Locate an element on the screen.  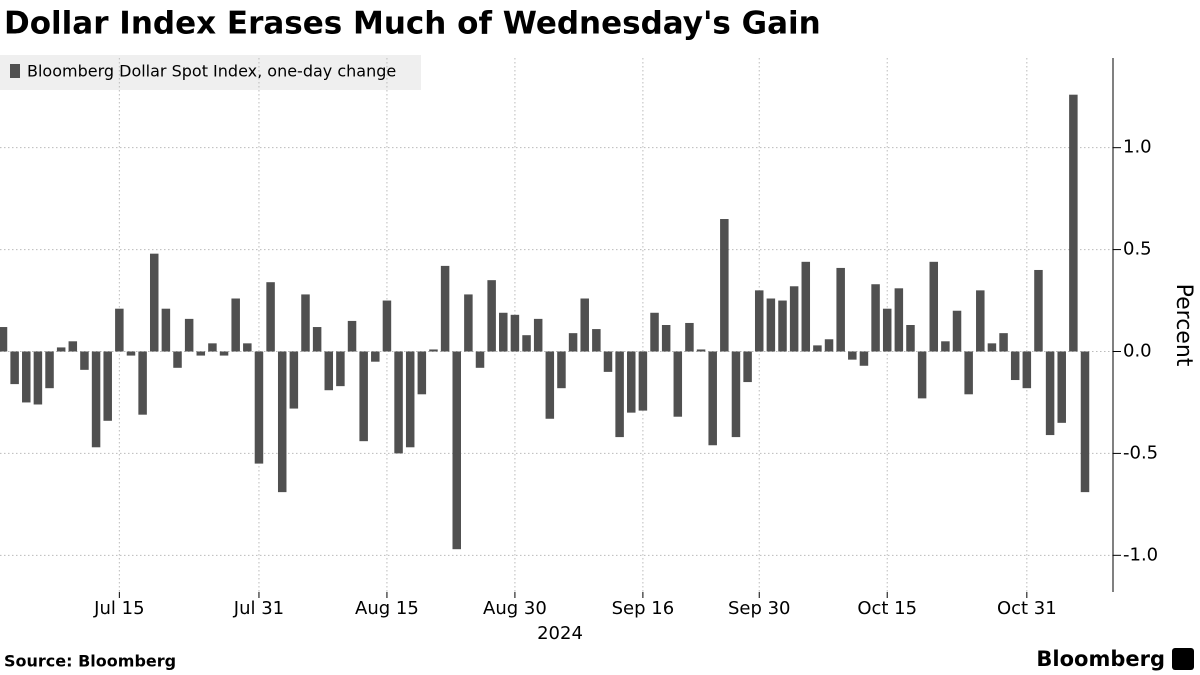
x-tick-label: Oct 31 is located at coordinates (1027, 608).